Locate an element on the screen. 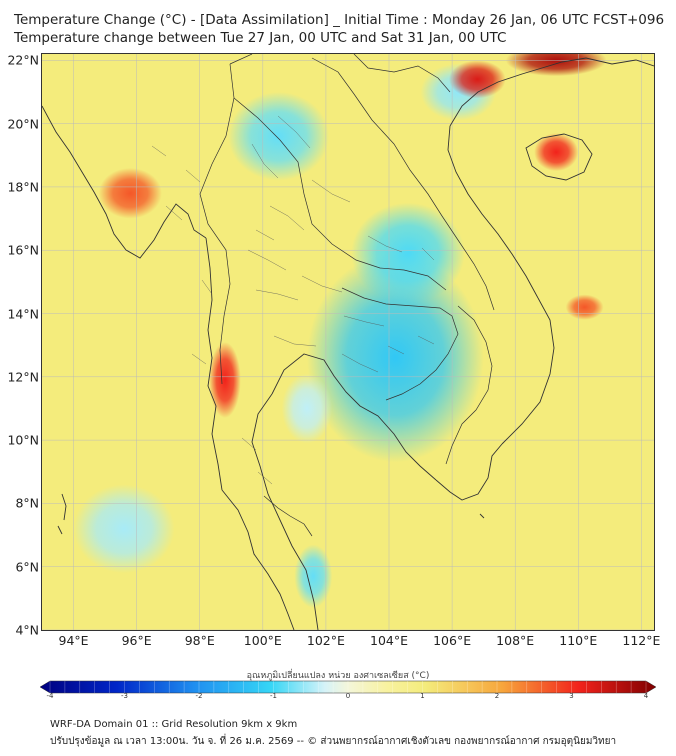 The image size is (676, 756). border-cambodia-vietnam is located at coordinates (469, 385).